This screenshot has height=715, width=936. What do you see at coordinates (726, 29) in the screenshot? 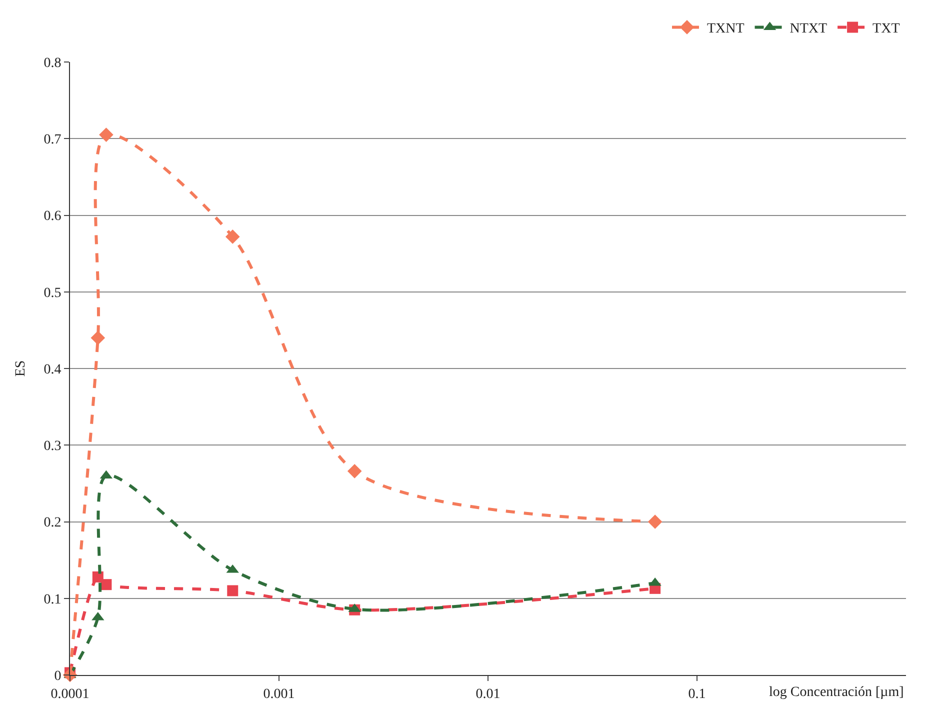
I see `legend-label: TXNT` at bounding box center [726, 29].